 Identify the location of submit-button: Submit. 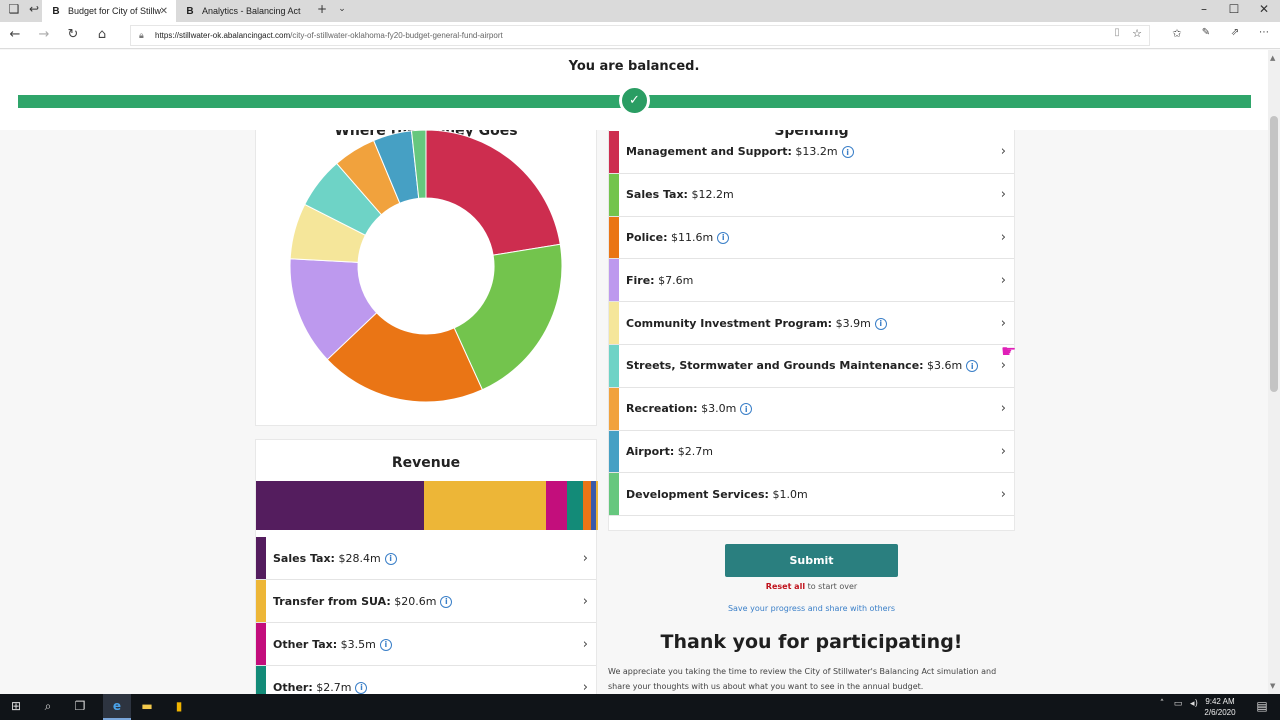
(811, 560).